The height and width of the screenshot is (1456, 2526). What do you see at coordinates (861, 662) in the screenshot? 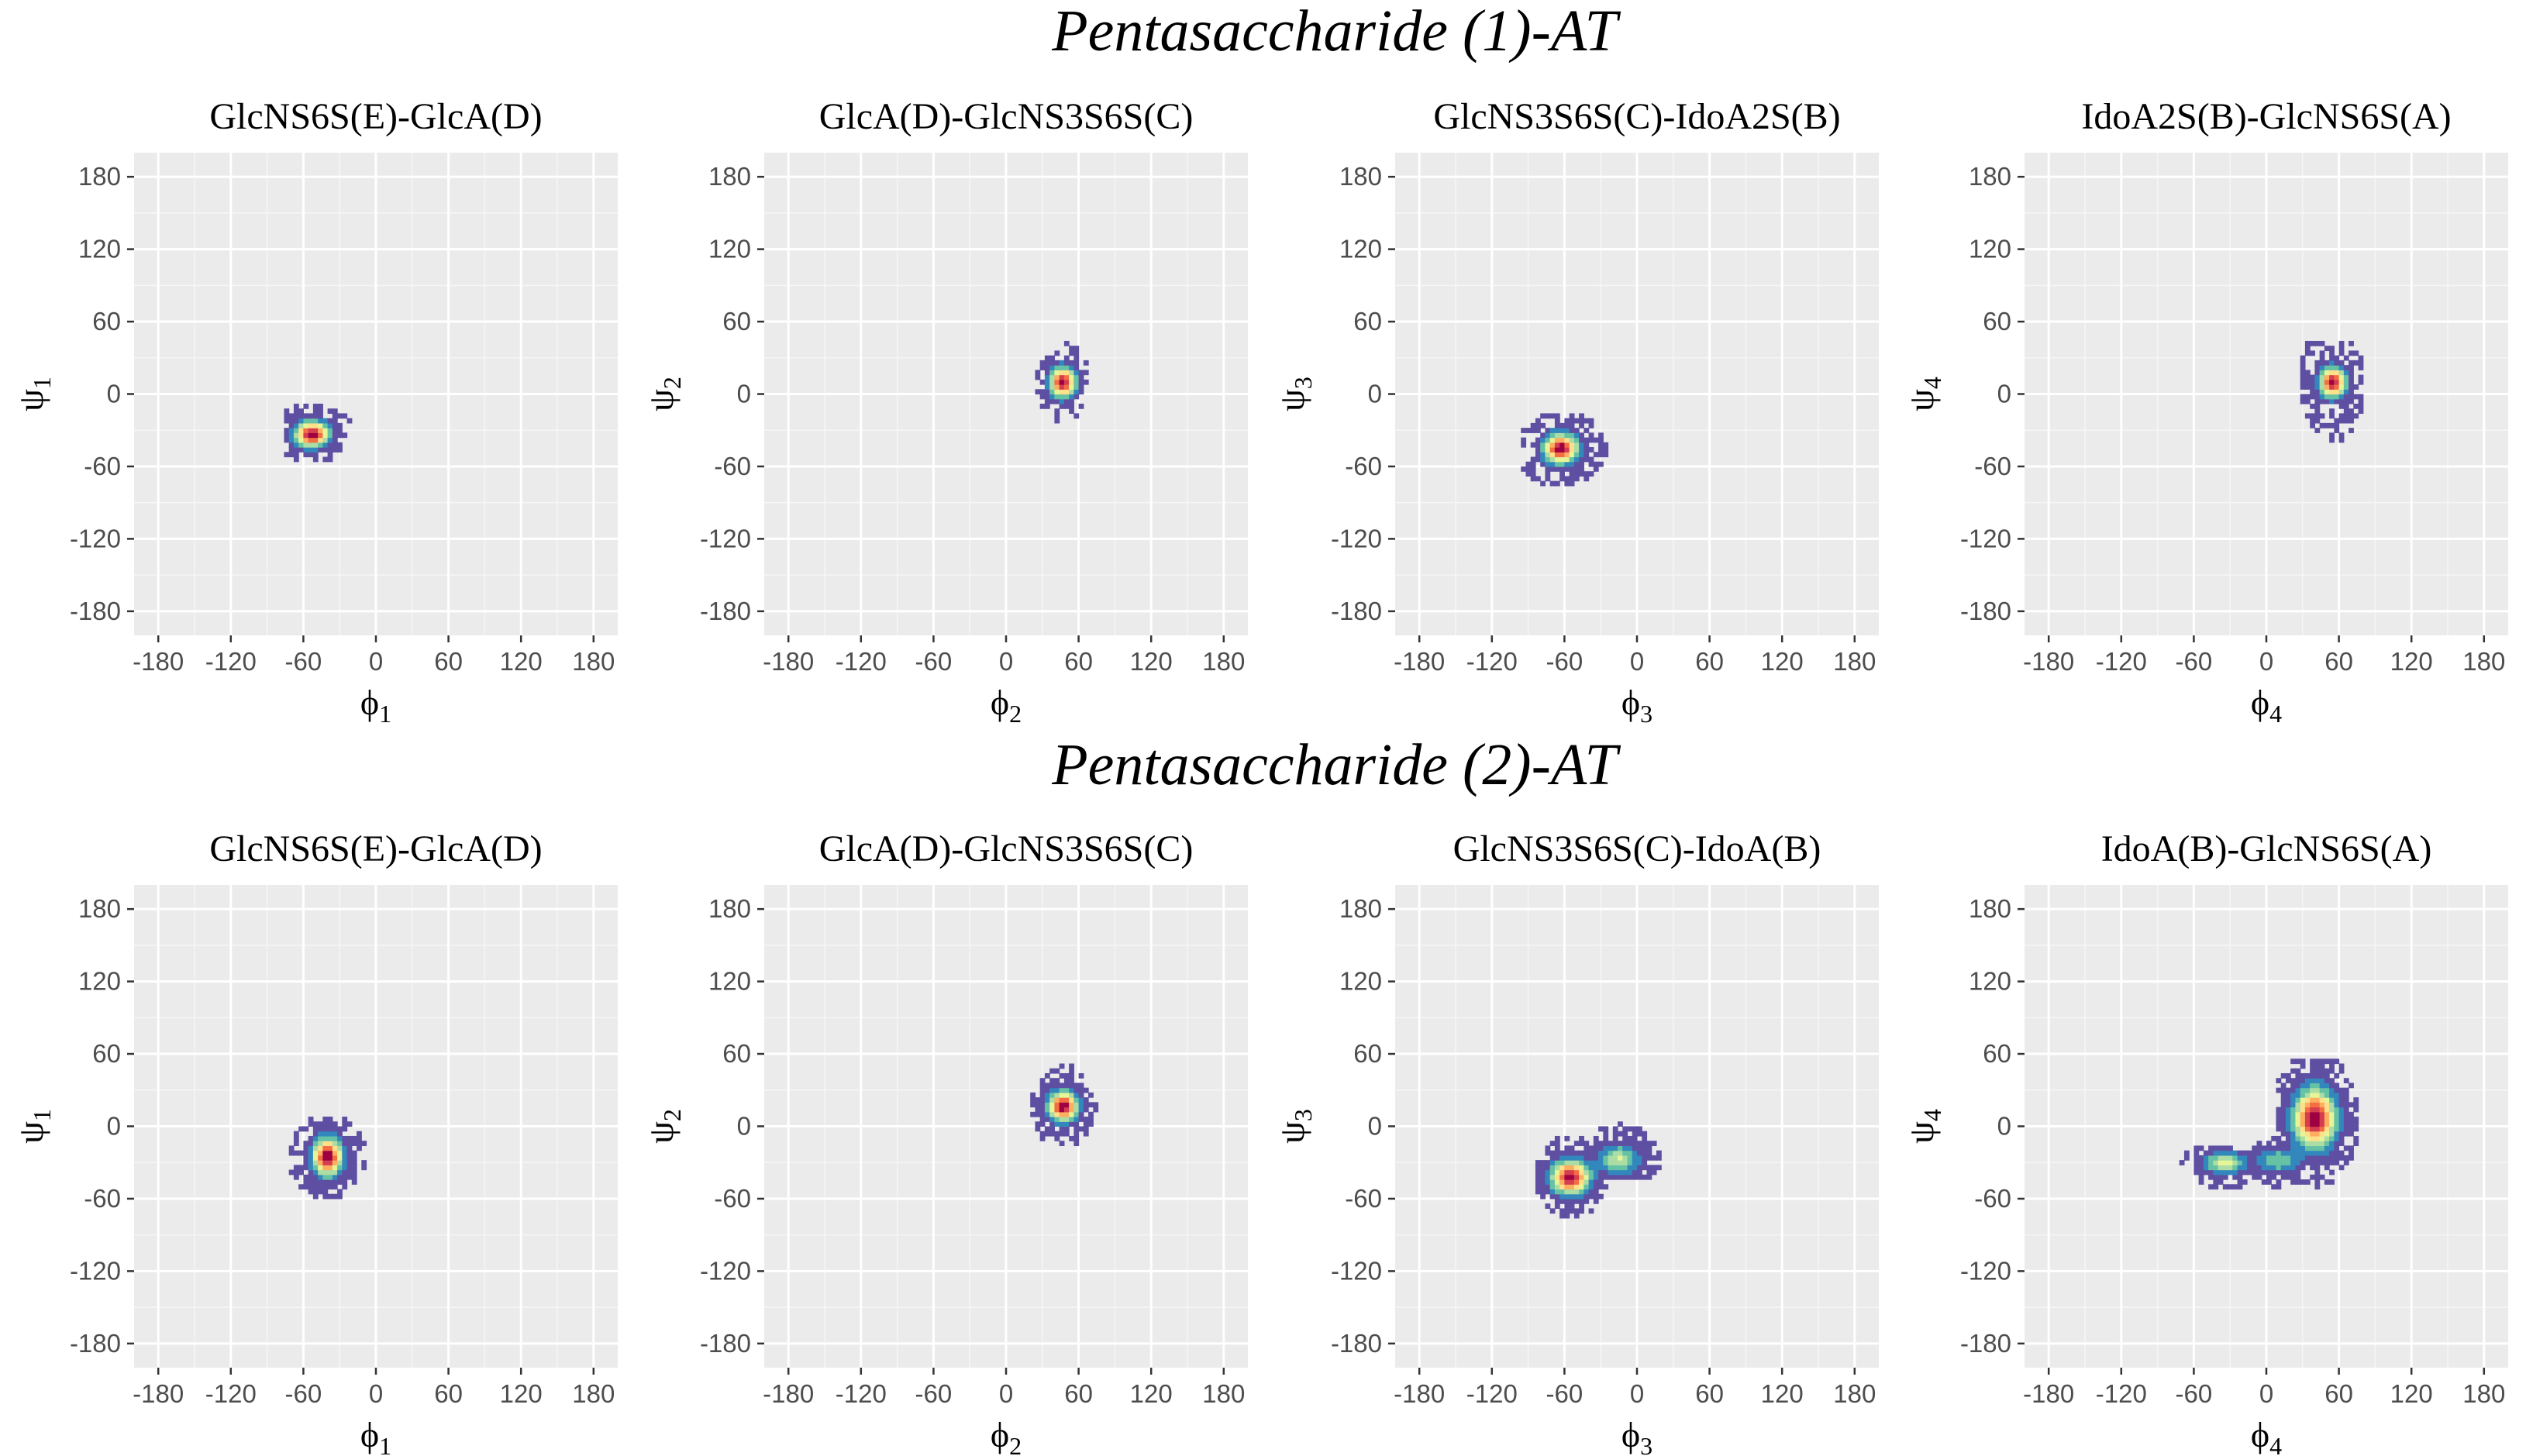
I see `x-tick-label: -120` at bounding box center [861, 662].